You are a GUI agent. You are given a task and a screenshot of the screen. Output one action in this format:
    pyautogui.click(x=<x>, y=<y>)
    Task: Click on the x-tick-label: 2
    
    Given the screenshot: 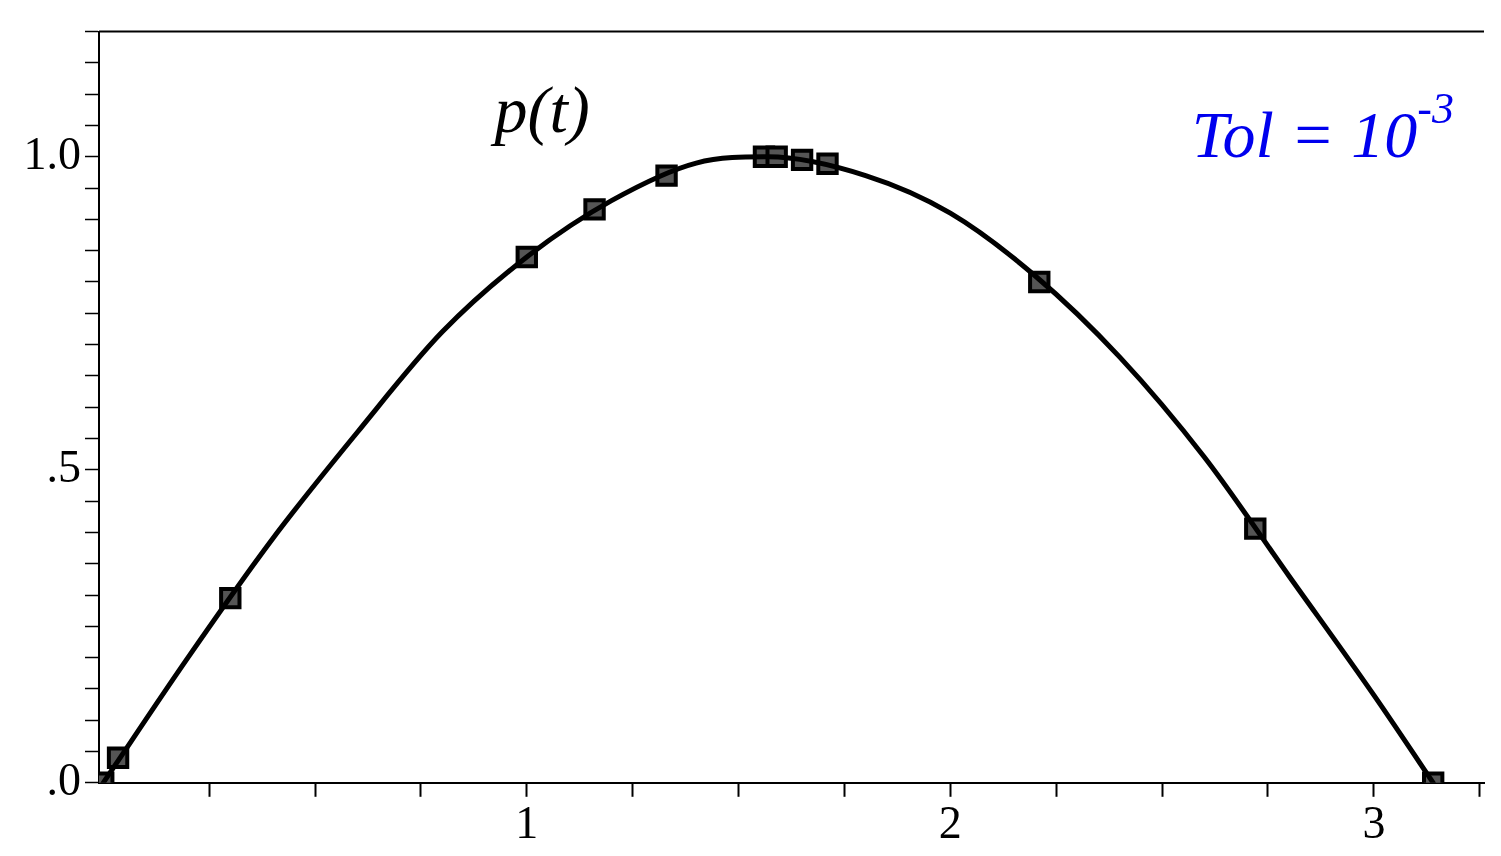 What is the action you would take?
    pyautogui.click(x=950, y=823)
    